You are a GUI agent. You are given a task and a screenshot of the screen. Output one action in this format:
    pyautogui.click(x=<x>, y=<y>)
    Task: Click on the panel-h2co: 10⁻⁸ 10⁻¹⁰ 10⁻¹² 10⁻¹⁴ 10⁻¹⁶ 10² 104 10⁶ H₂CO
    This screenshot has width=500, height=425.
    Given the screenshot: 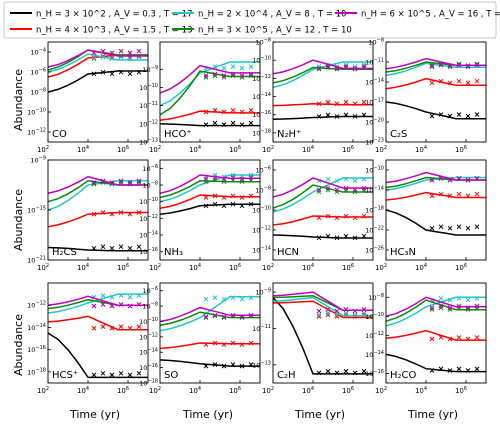 What is the action you would take?
    pyautogui.click(x=426, y=338)
    